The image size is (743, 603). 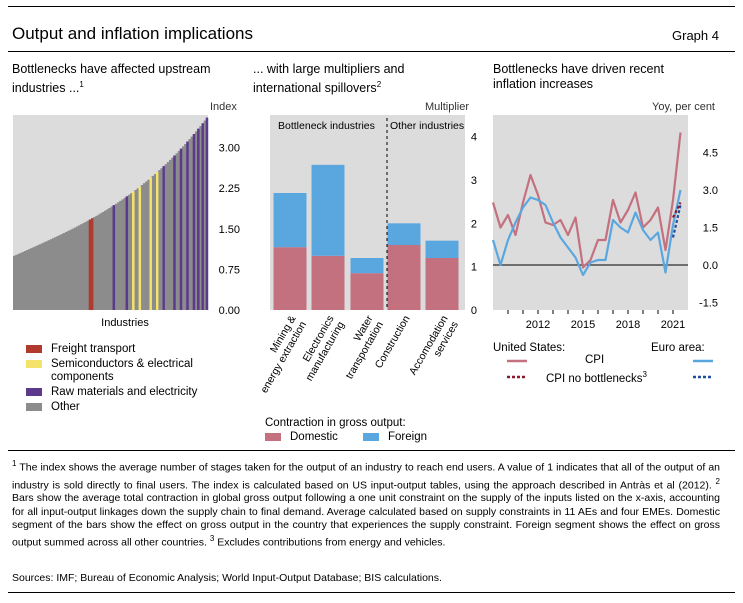 I want to click on panel2-ytick: 0, so click(x=474, y=311).